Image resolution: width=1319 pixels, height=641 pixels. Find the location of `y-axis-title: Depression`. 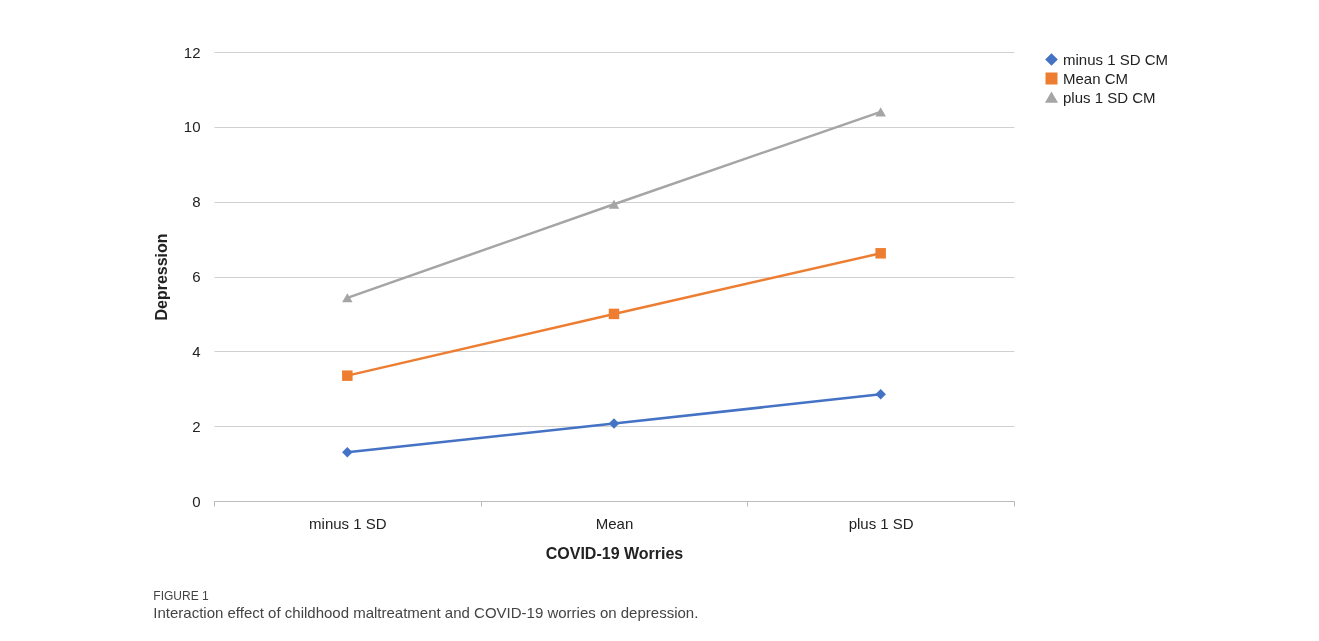

y-axis-title: Depression is located at coordinates (161, 277).